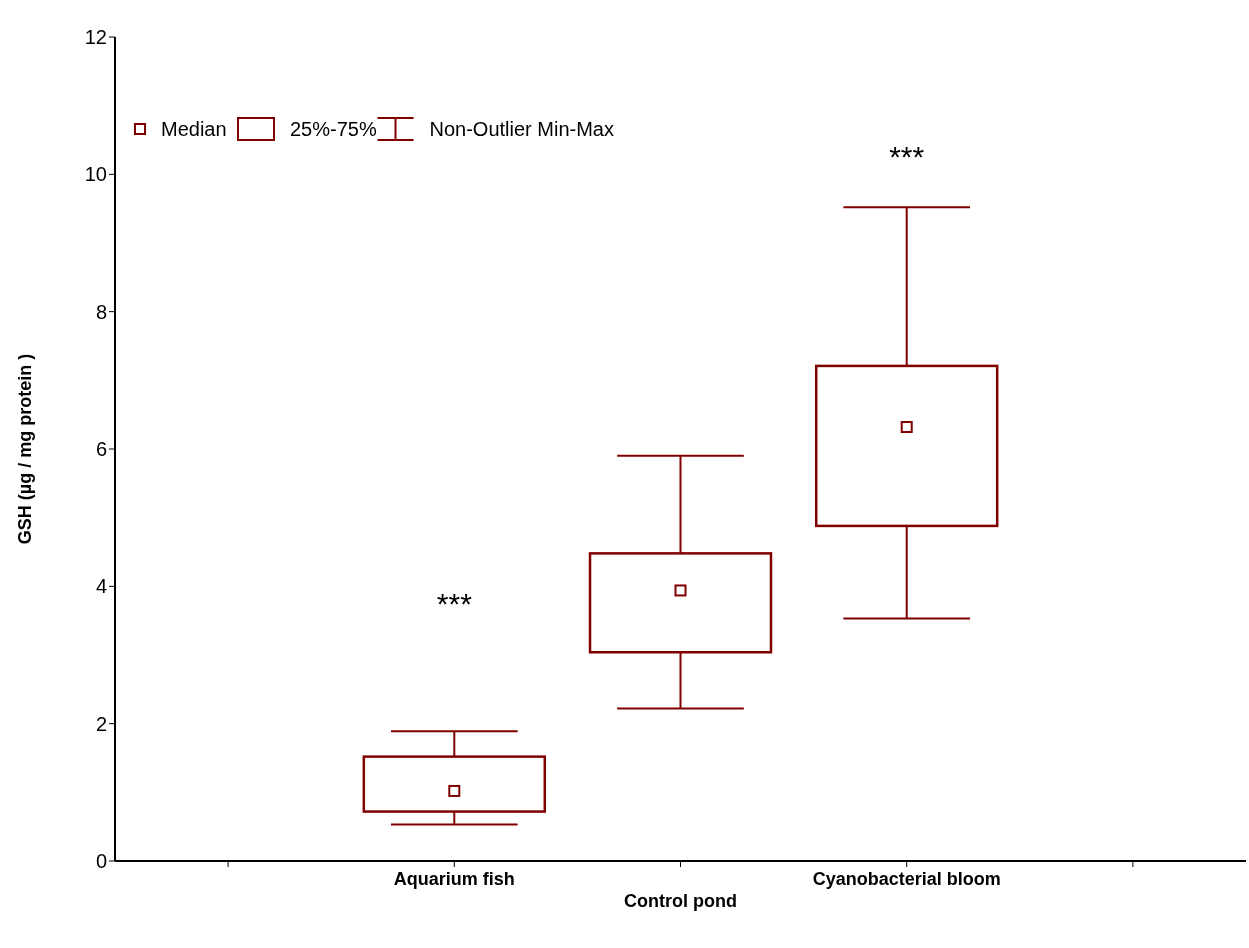 The image size is (1249, 948). What do you see at coordinates (101, 586) in the screenshot?
I see `y-tick-label: 4` at bounding box center [101, 586].